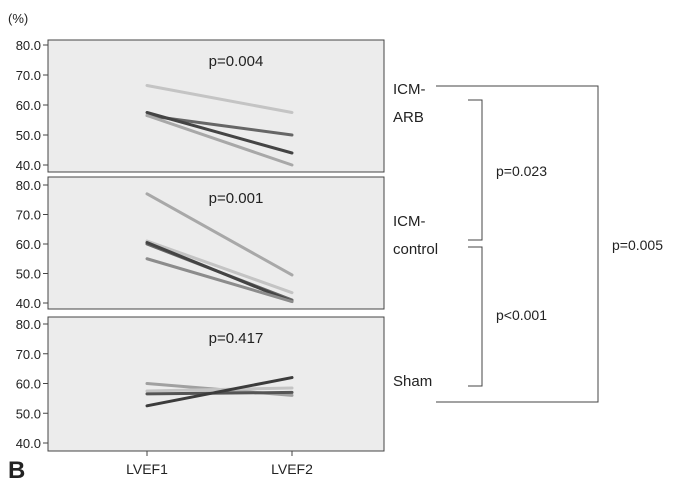 Image resolution: width=688 pixels, height=483 pixels. What do you see at coordinates (412, 381) in the screenshot?
I see `group-label: Sham` at bounding box center [412, 381].